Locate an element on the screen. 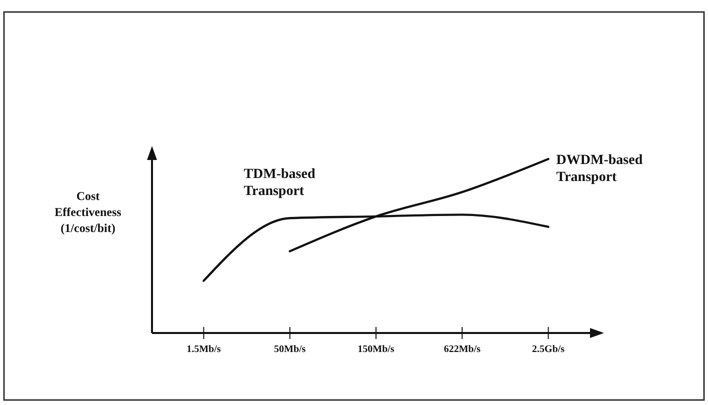  x-tick-label: 1.5Mb/s is located at coordinates (203, 349).